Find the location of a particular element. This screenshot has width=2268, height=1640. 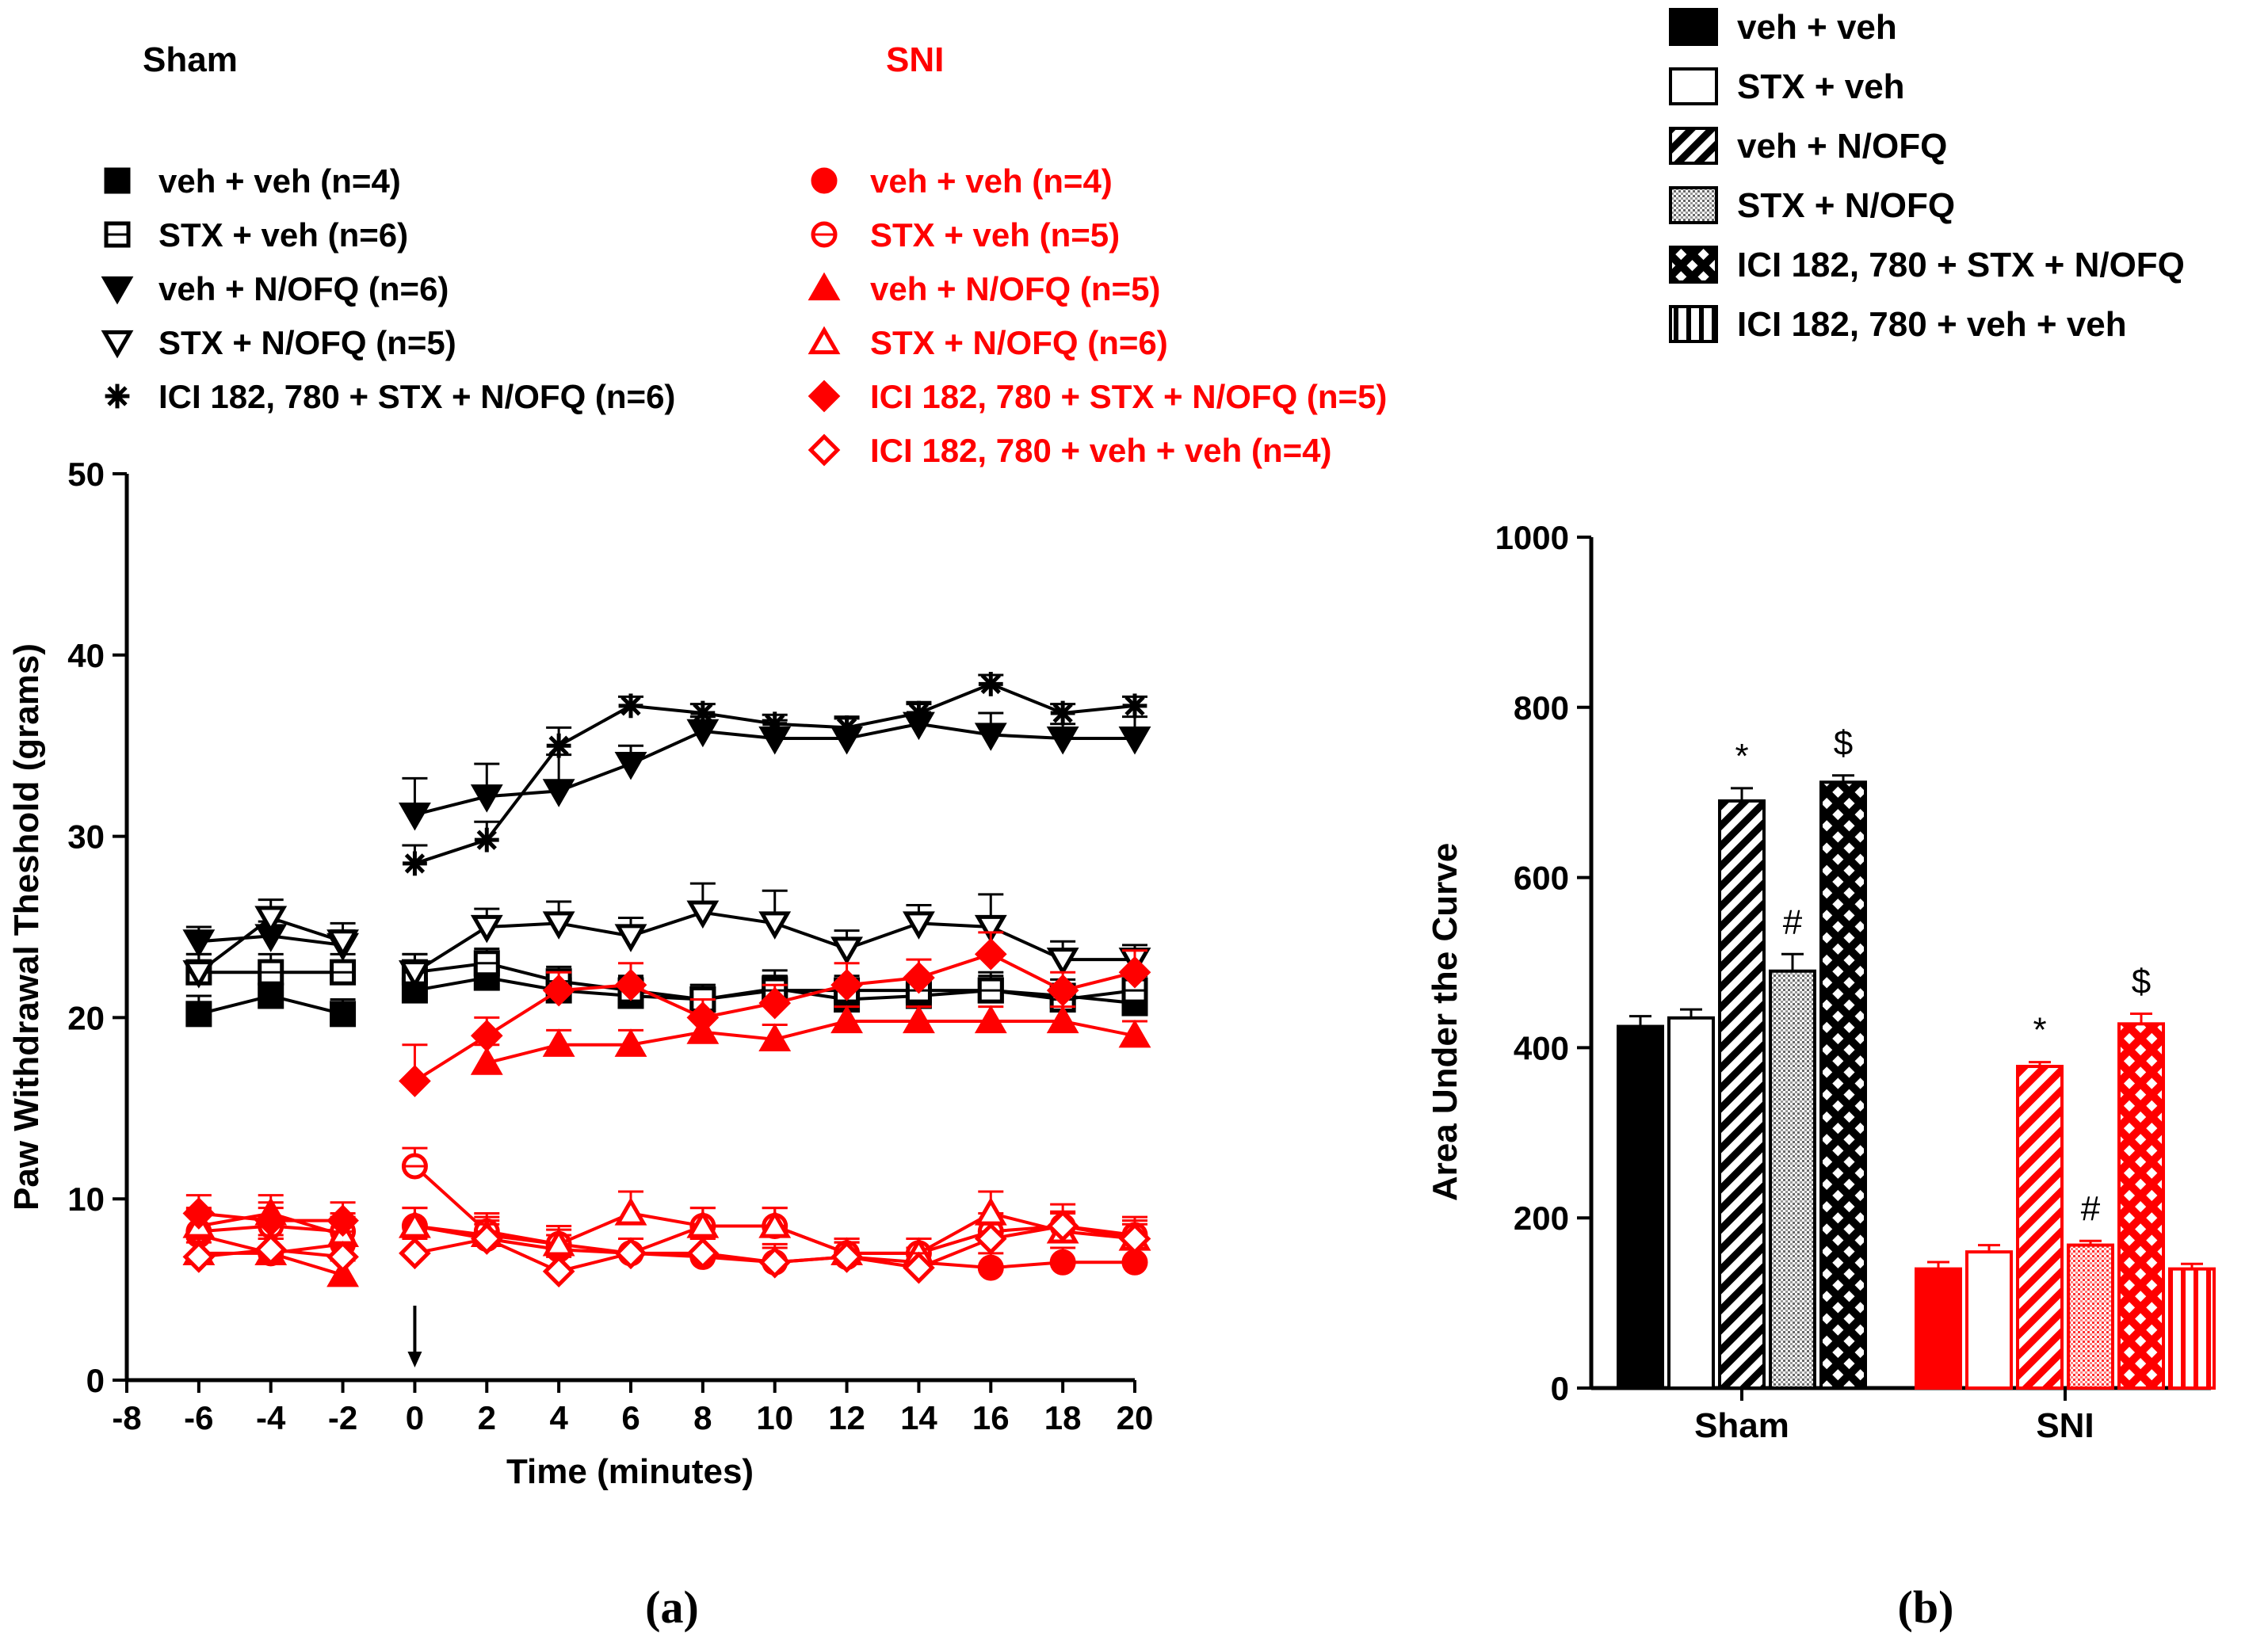

line-chart-x-tick-label: 16 is located at coordinates (991, 1417).